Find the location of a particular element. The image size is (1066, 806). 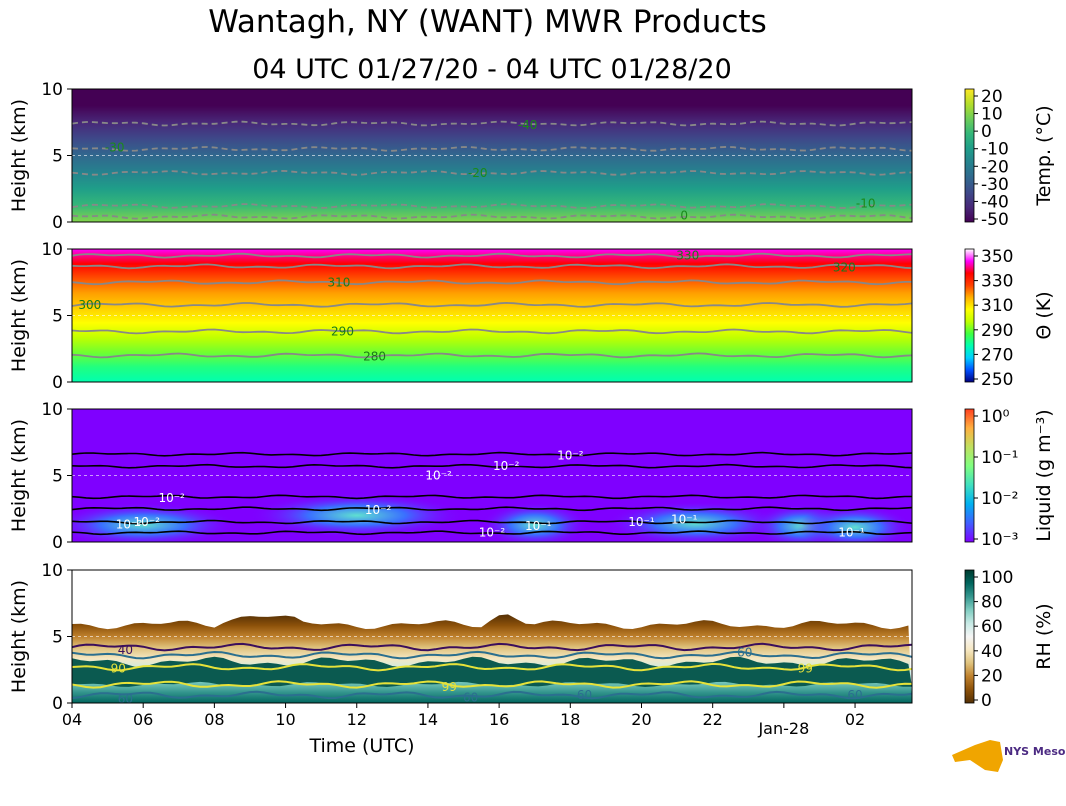

contour-label: 290 is located at coordinates (342, 331).